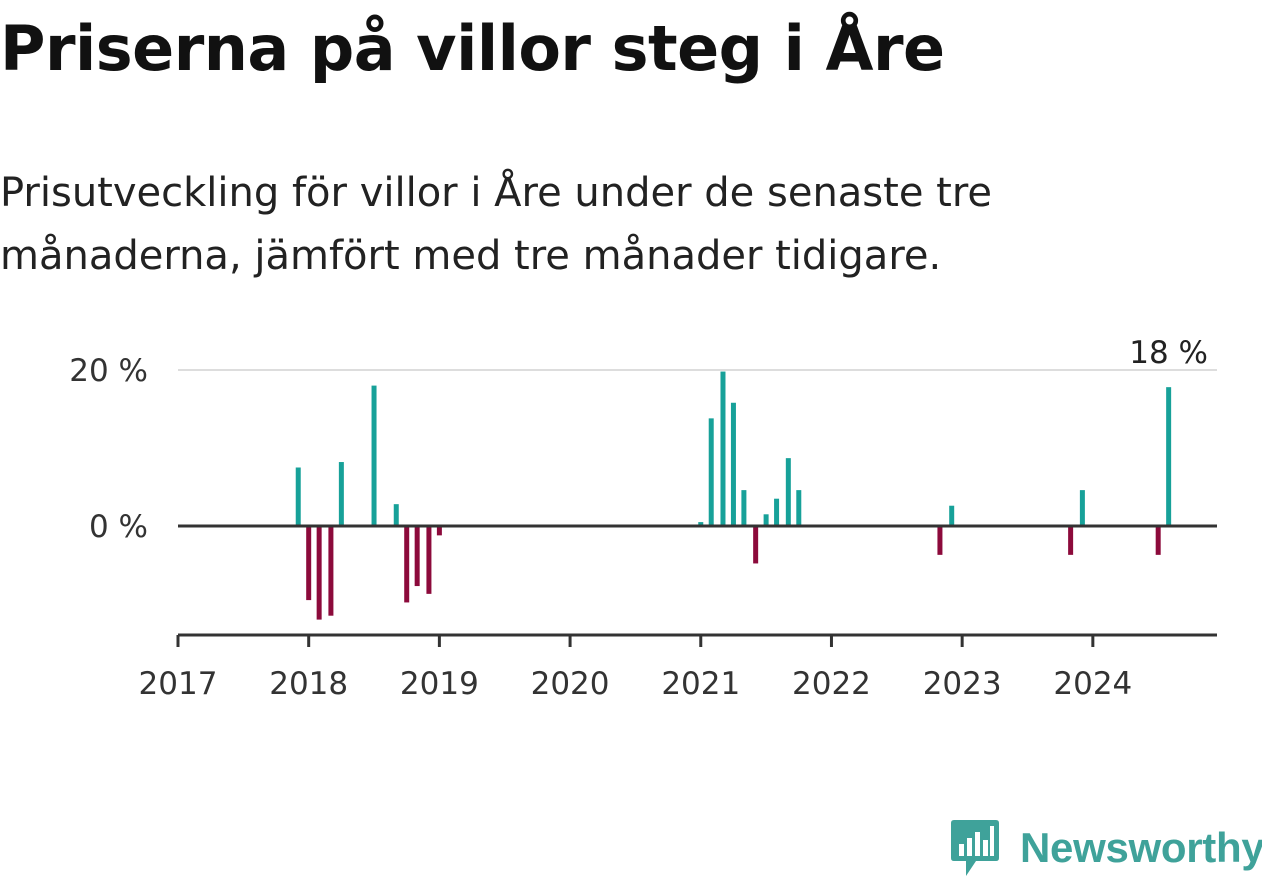 The image size is (1262, 879). What do you see at coordinates (1092, 684) in the screenshot?
I see `x-tick-label: 2024` at bounding box center [1092, 684].